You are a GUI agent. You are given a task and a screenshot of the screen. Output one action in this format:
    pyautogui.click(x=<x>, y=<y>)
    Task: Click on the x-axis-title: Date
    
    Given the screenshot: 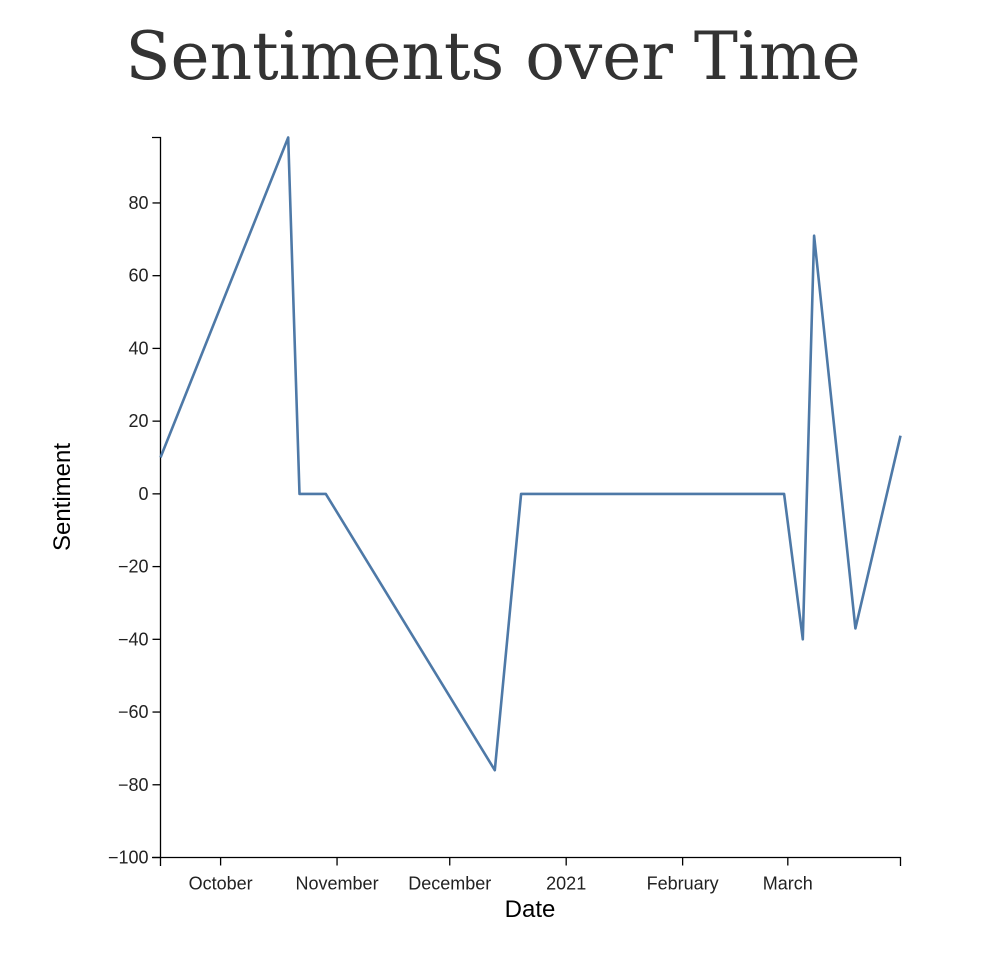 What is the action you would take?
    pyautogui.click(x=530, y=909)
    